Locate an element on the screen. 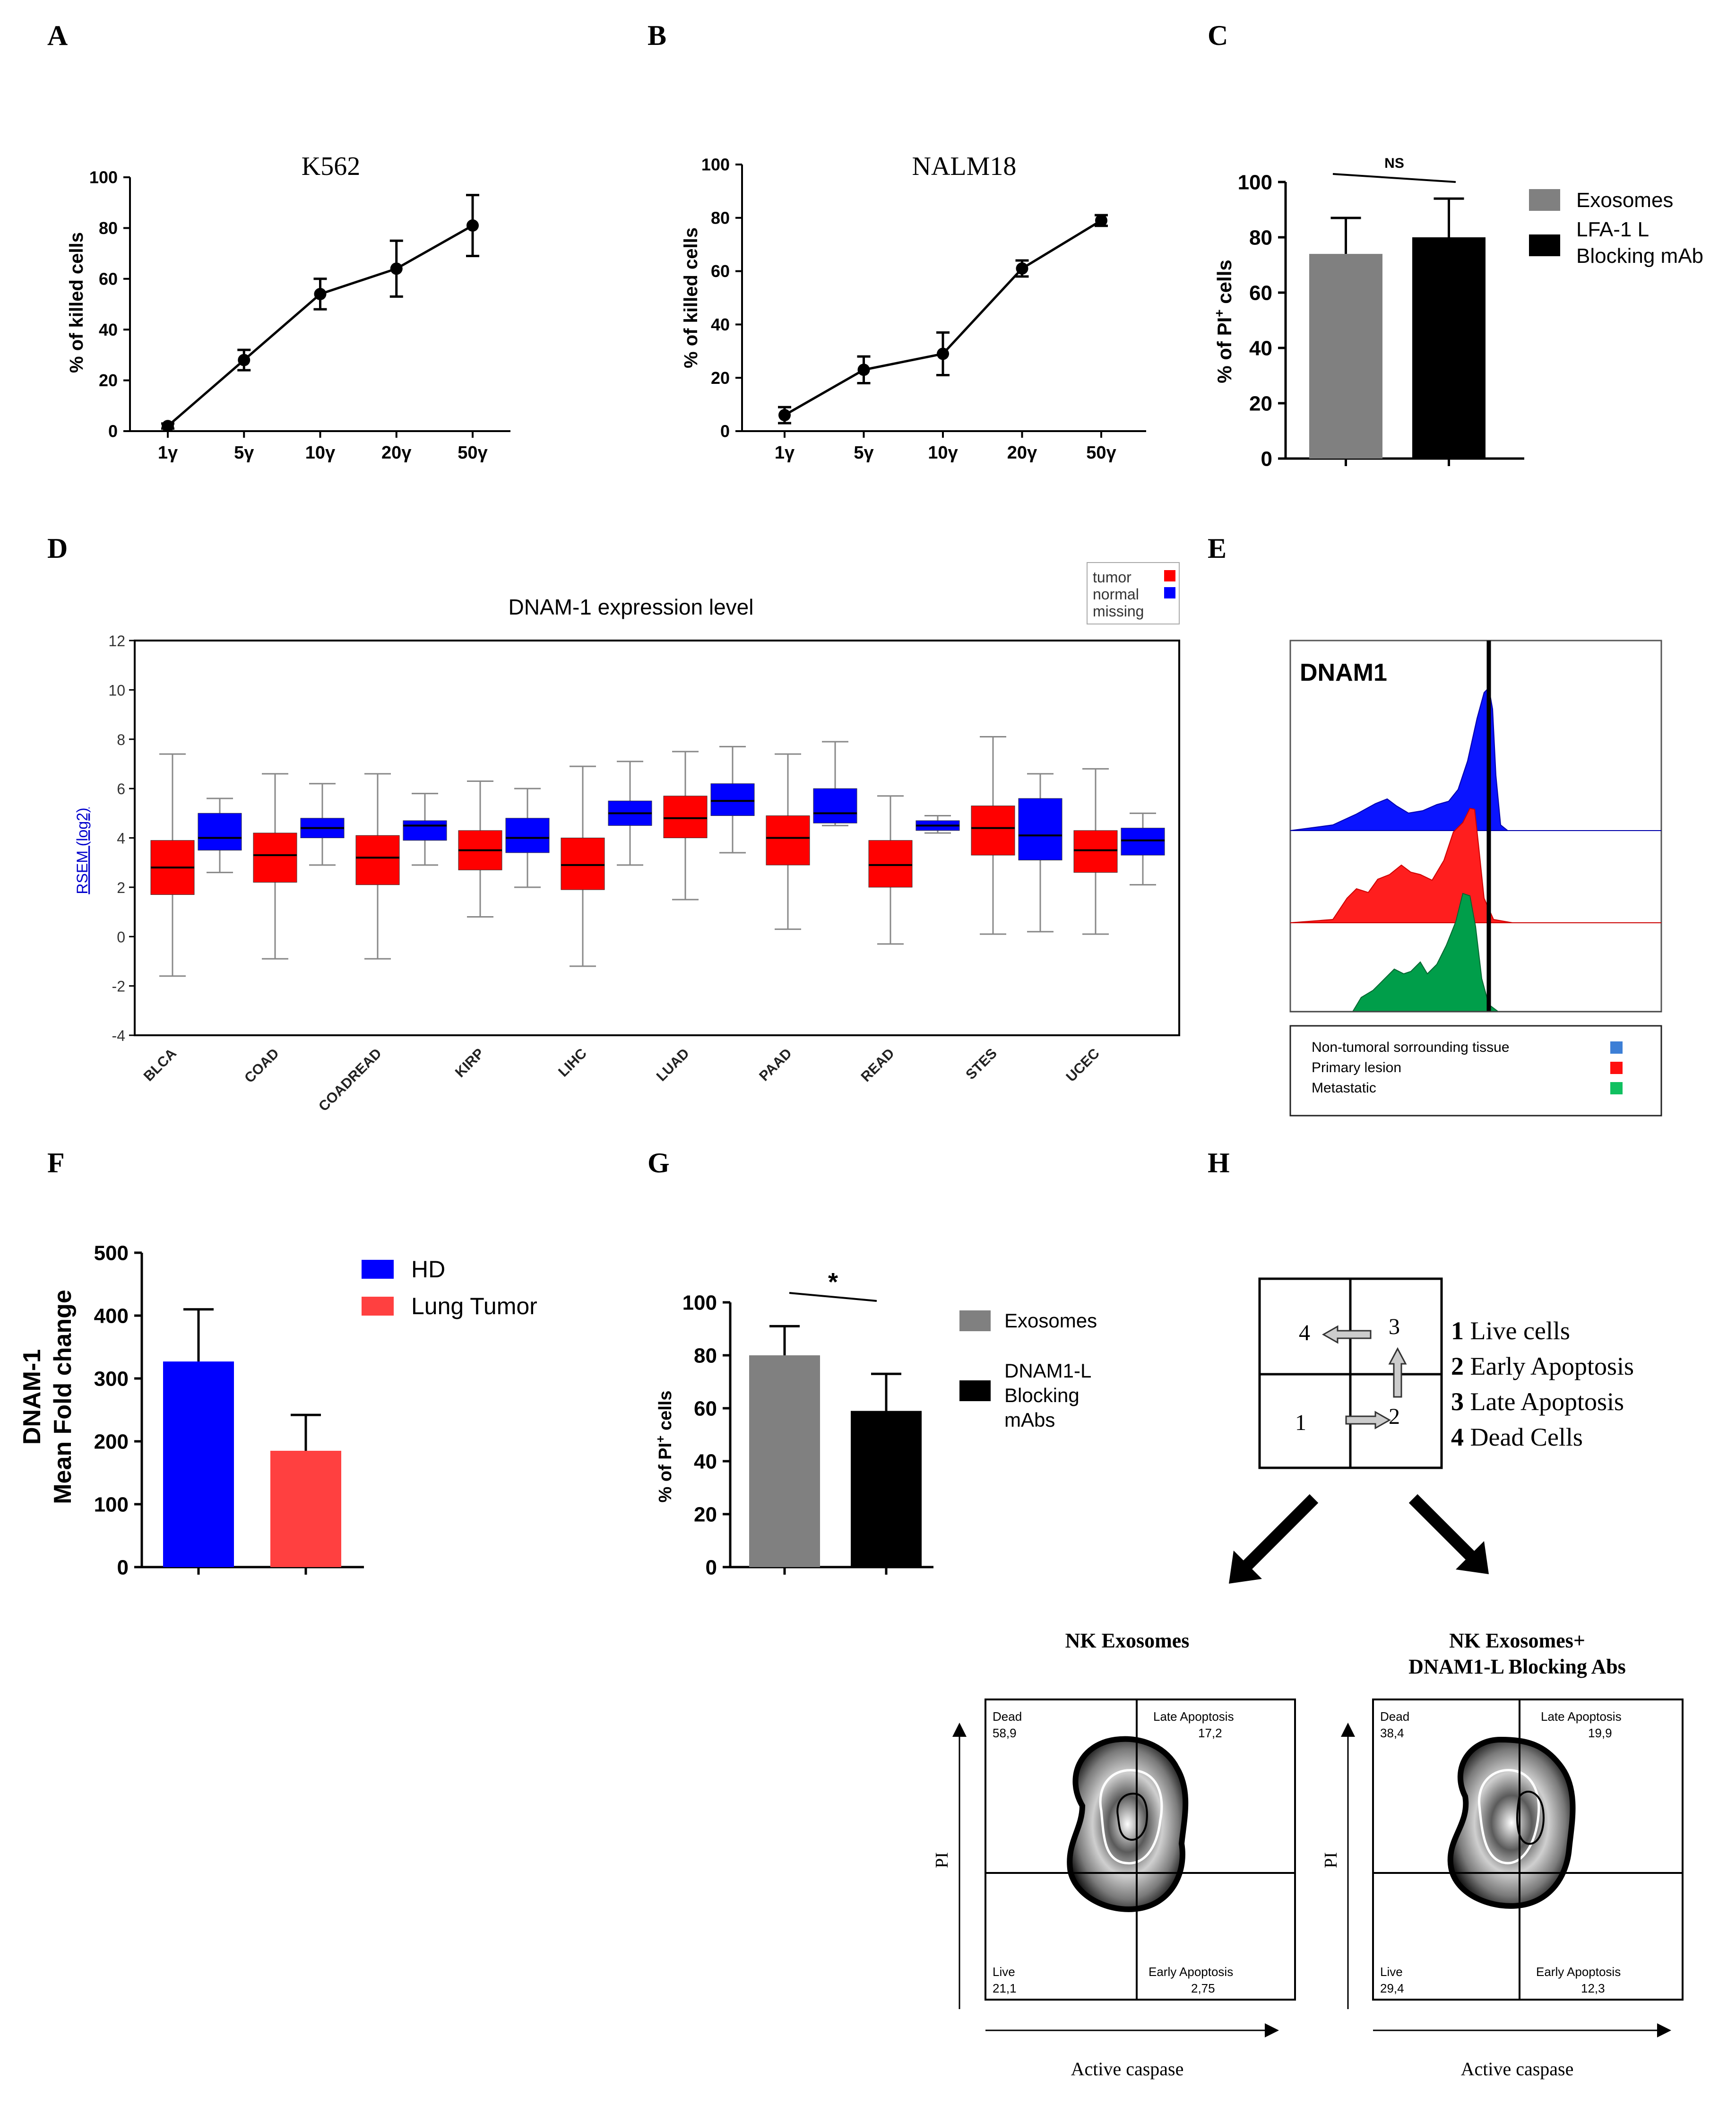  panel-h-arrow-left-icon is located at coordinates (1346, 1334).